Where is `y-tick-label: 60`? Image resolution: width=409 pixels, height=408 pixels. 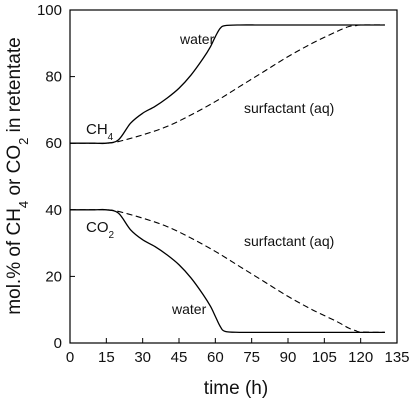
y-tick-label: 60 is located at coordinates (53, 143).